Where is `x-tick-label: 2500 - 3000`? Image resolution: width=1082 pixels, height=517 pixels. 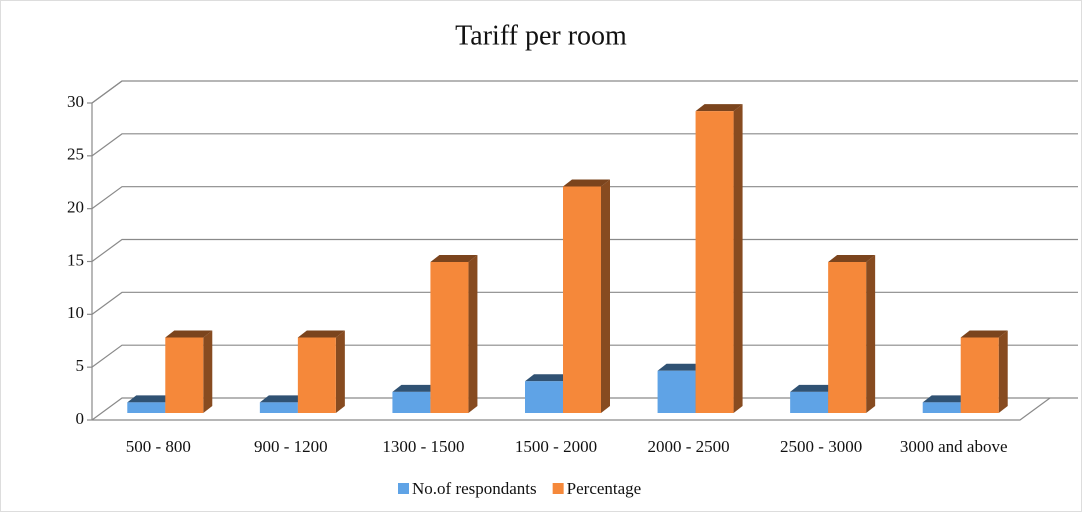
x-tick-label: 2500 - 3000 is located at coordinates (821, 446).